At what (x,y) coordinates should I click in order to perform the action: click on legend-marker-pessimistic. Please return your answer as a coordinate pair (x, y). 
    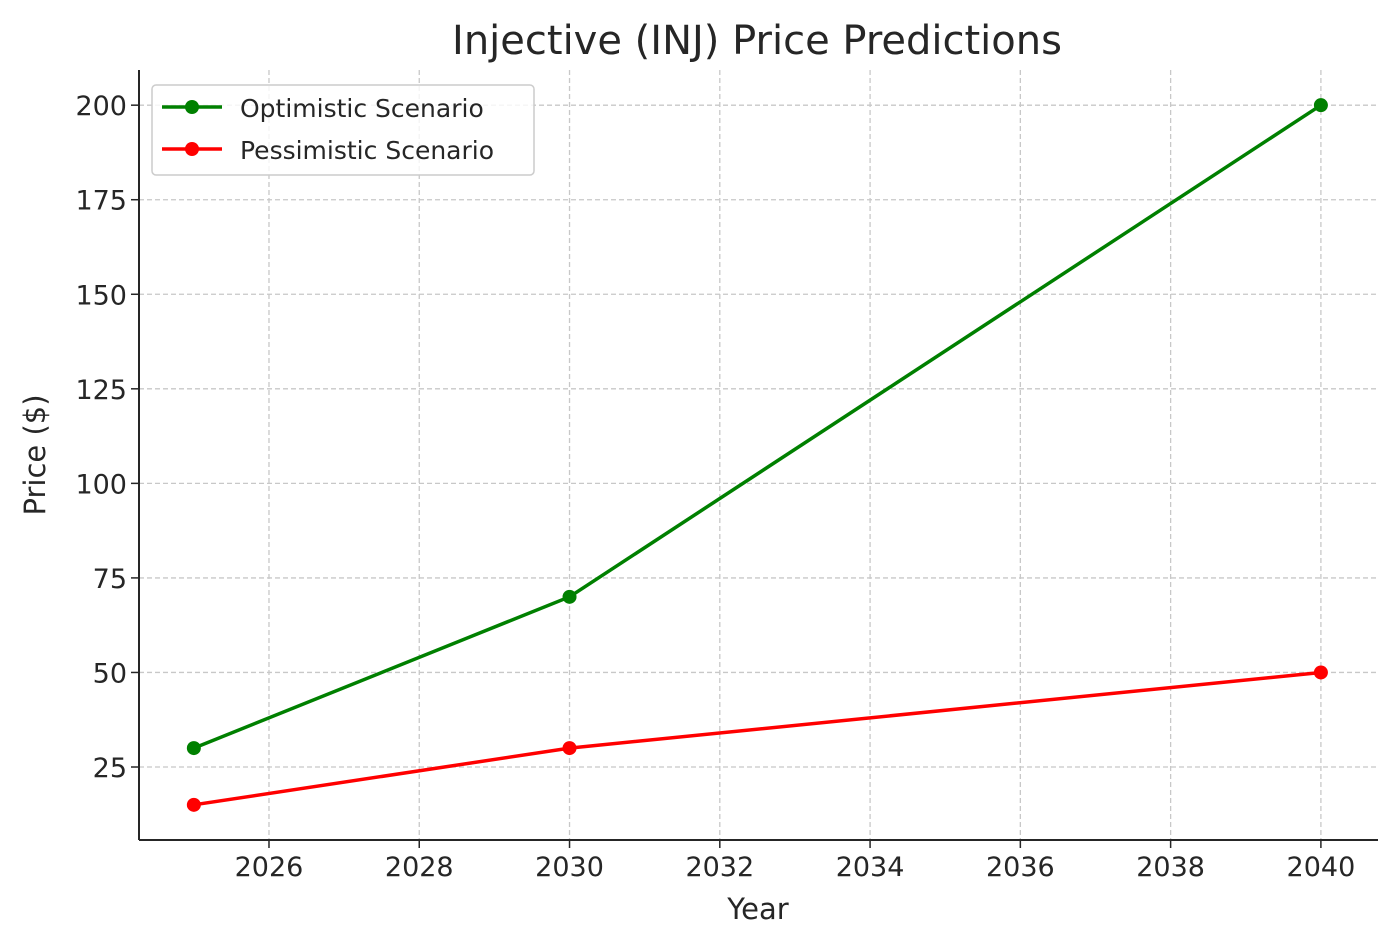
    Looking at the image, I should click on (192, 149).